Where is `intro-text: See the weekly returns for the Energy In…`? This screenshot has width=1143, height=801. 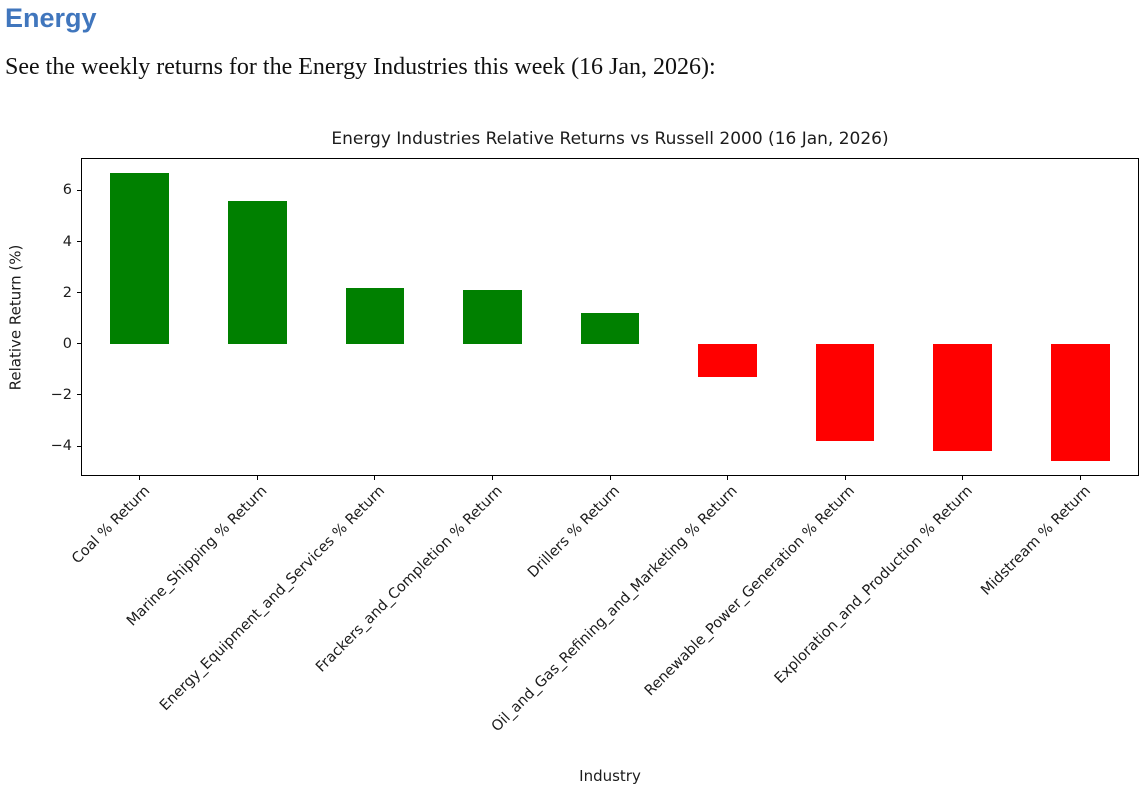 intro-text: See the weekly returns for the Energy In… is located at coordinates (360, 67).